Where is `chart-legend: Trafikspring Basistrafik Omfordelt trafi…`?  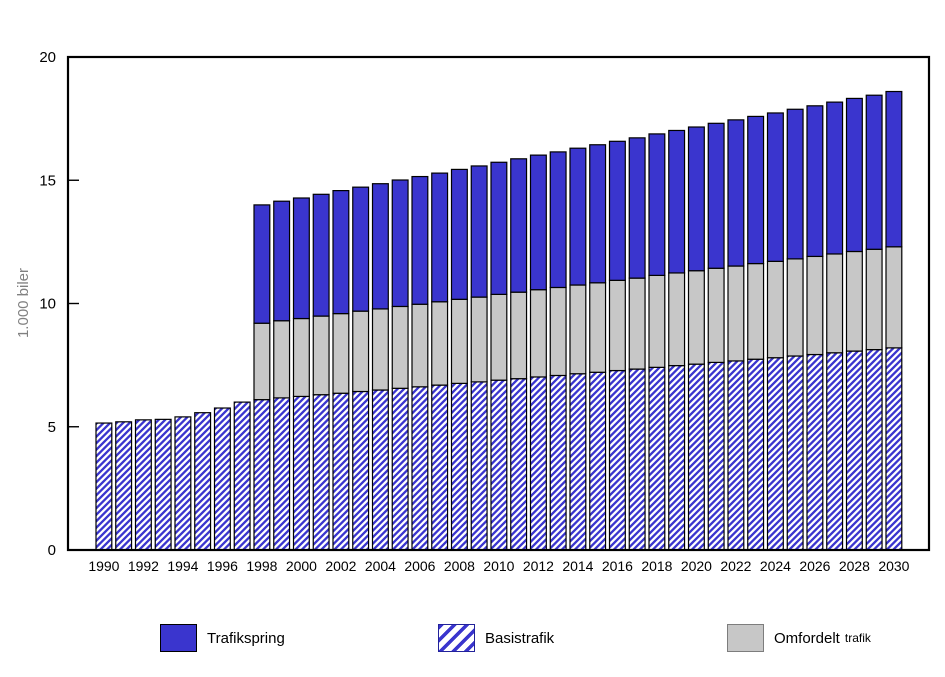 chart-legend: Trafikspring Basistrafik Omfordelt trafi… is located at coordinates (472, 642).